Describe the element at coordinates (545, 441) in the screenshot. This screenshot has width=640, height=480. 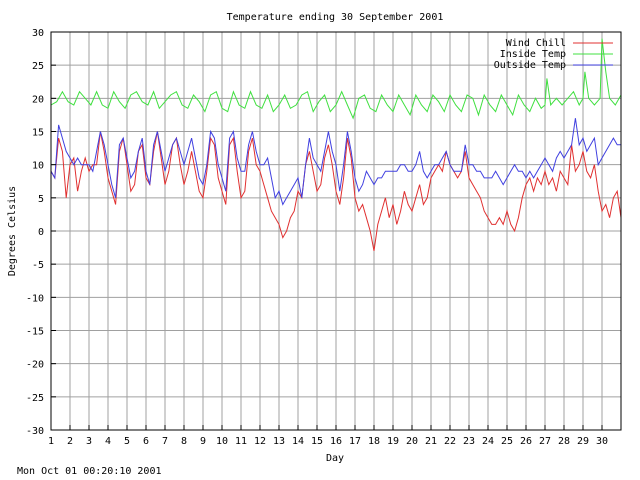
I see `x-tick-label: 27` at that location.